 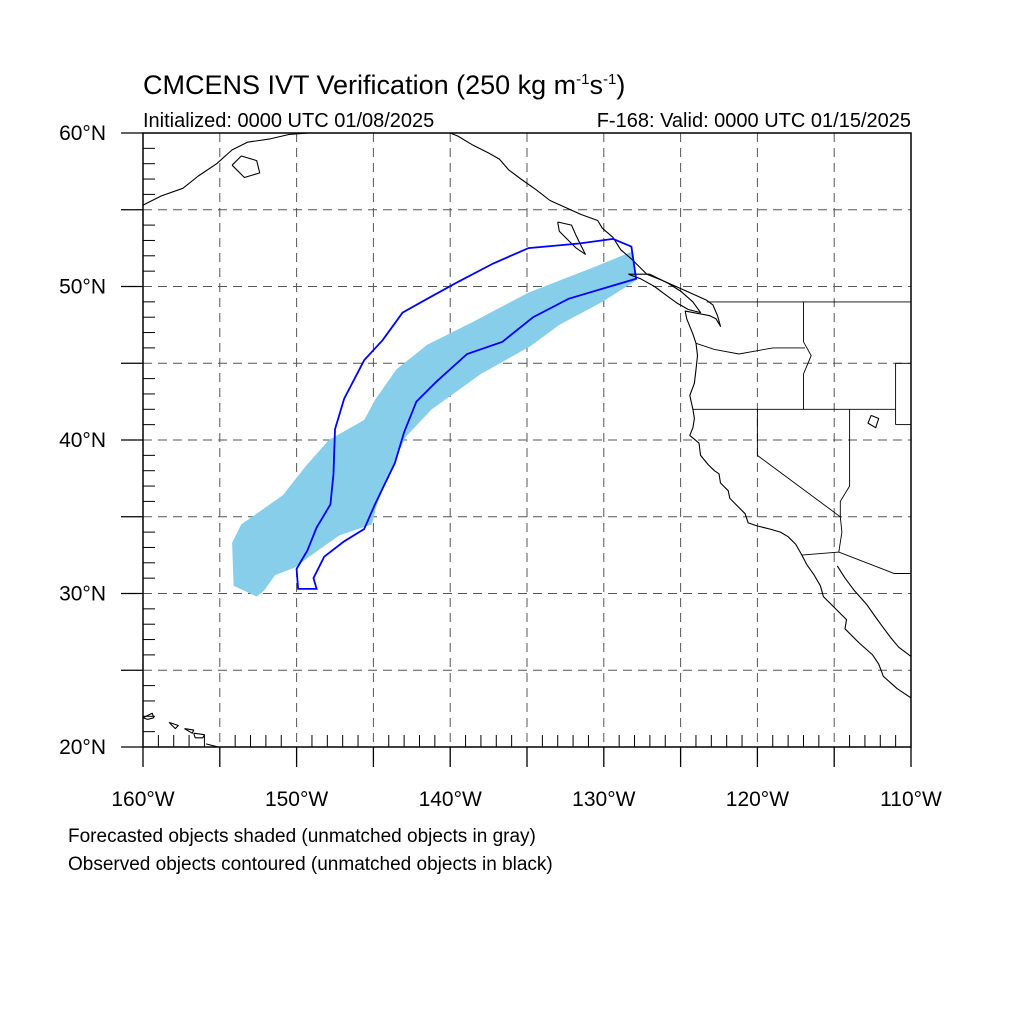 What do you see at coordinates (583, 79) in the screenshot?
I see `title-sup-1: -1` at bounding box center [583, 79].